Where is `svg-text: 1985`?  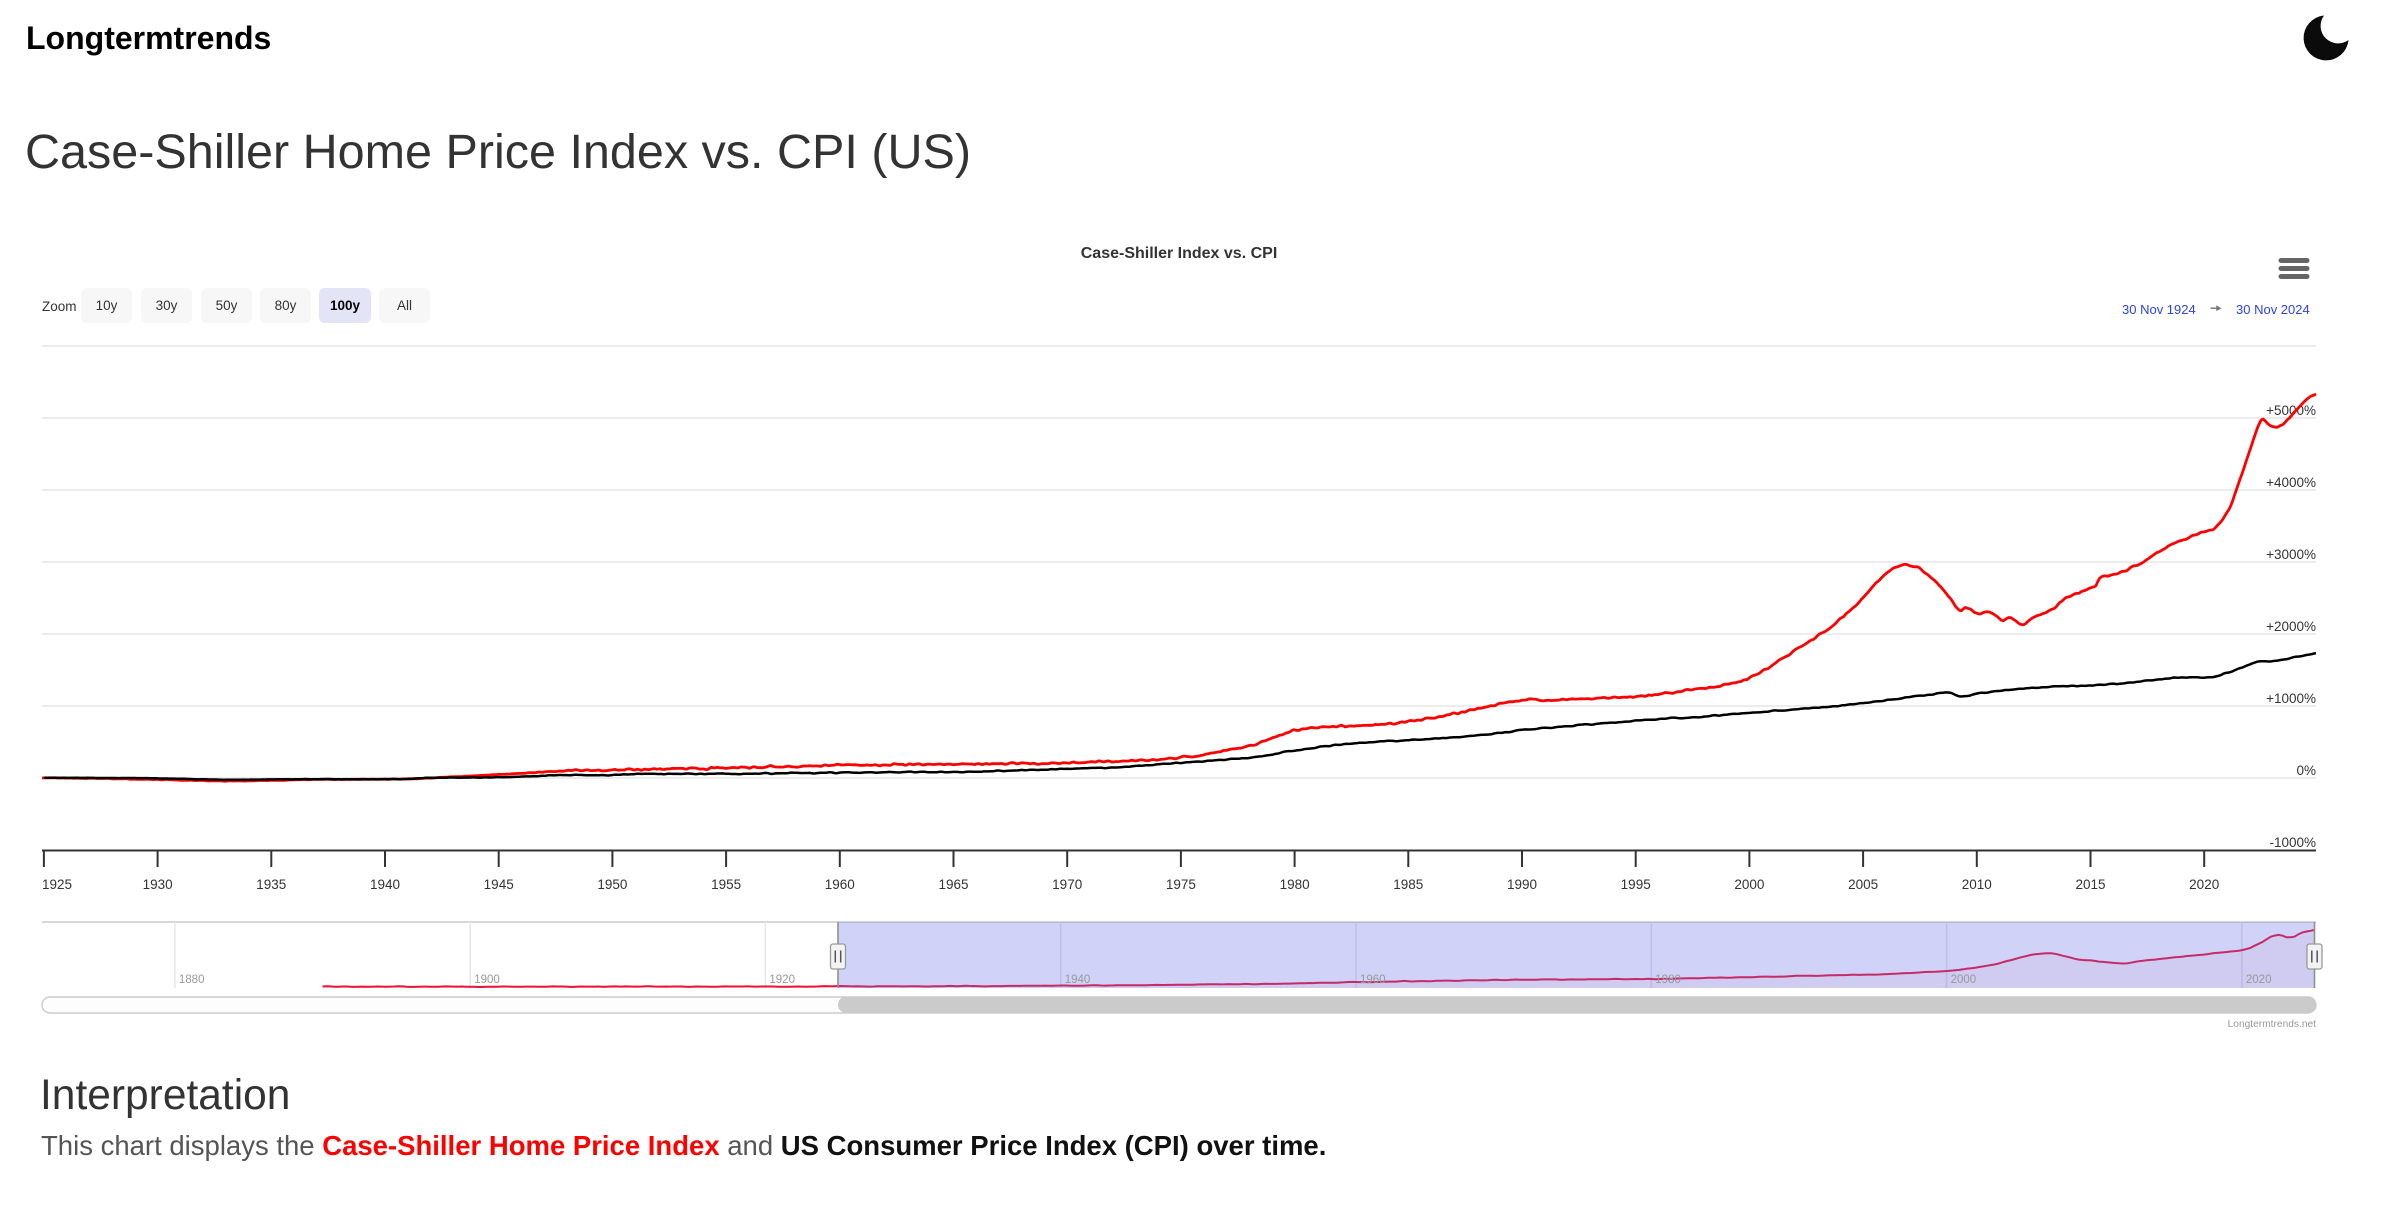
svg-text: 1985 is located at coordinates (1408, 884).